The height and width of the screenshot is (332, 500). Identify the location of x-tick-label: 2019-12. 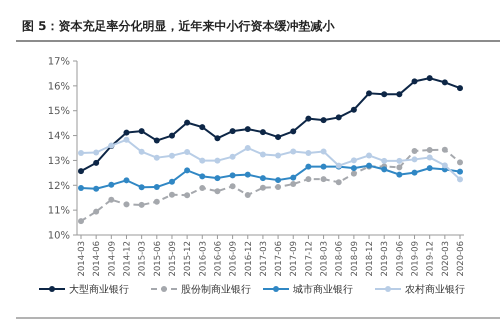
(431, 259).